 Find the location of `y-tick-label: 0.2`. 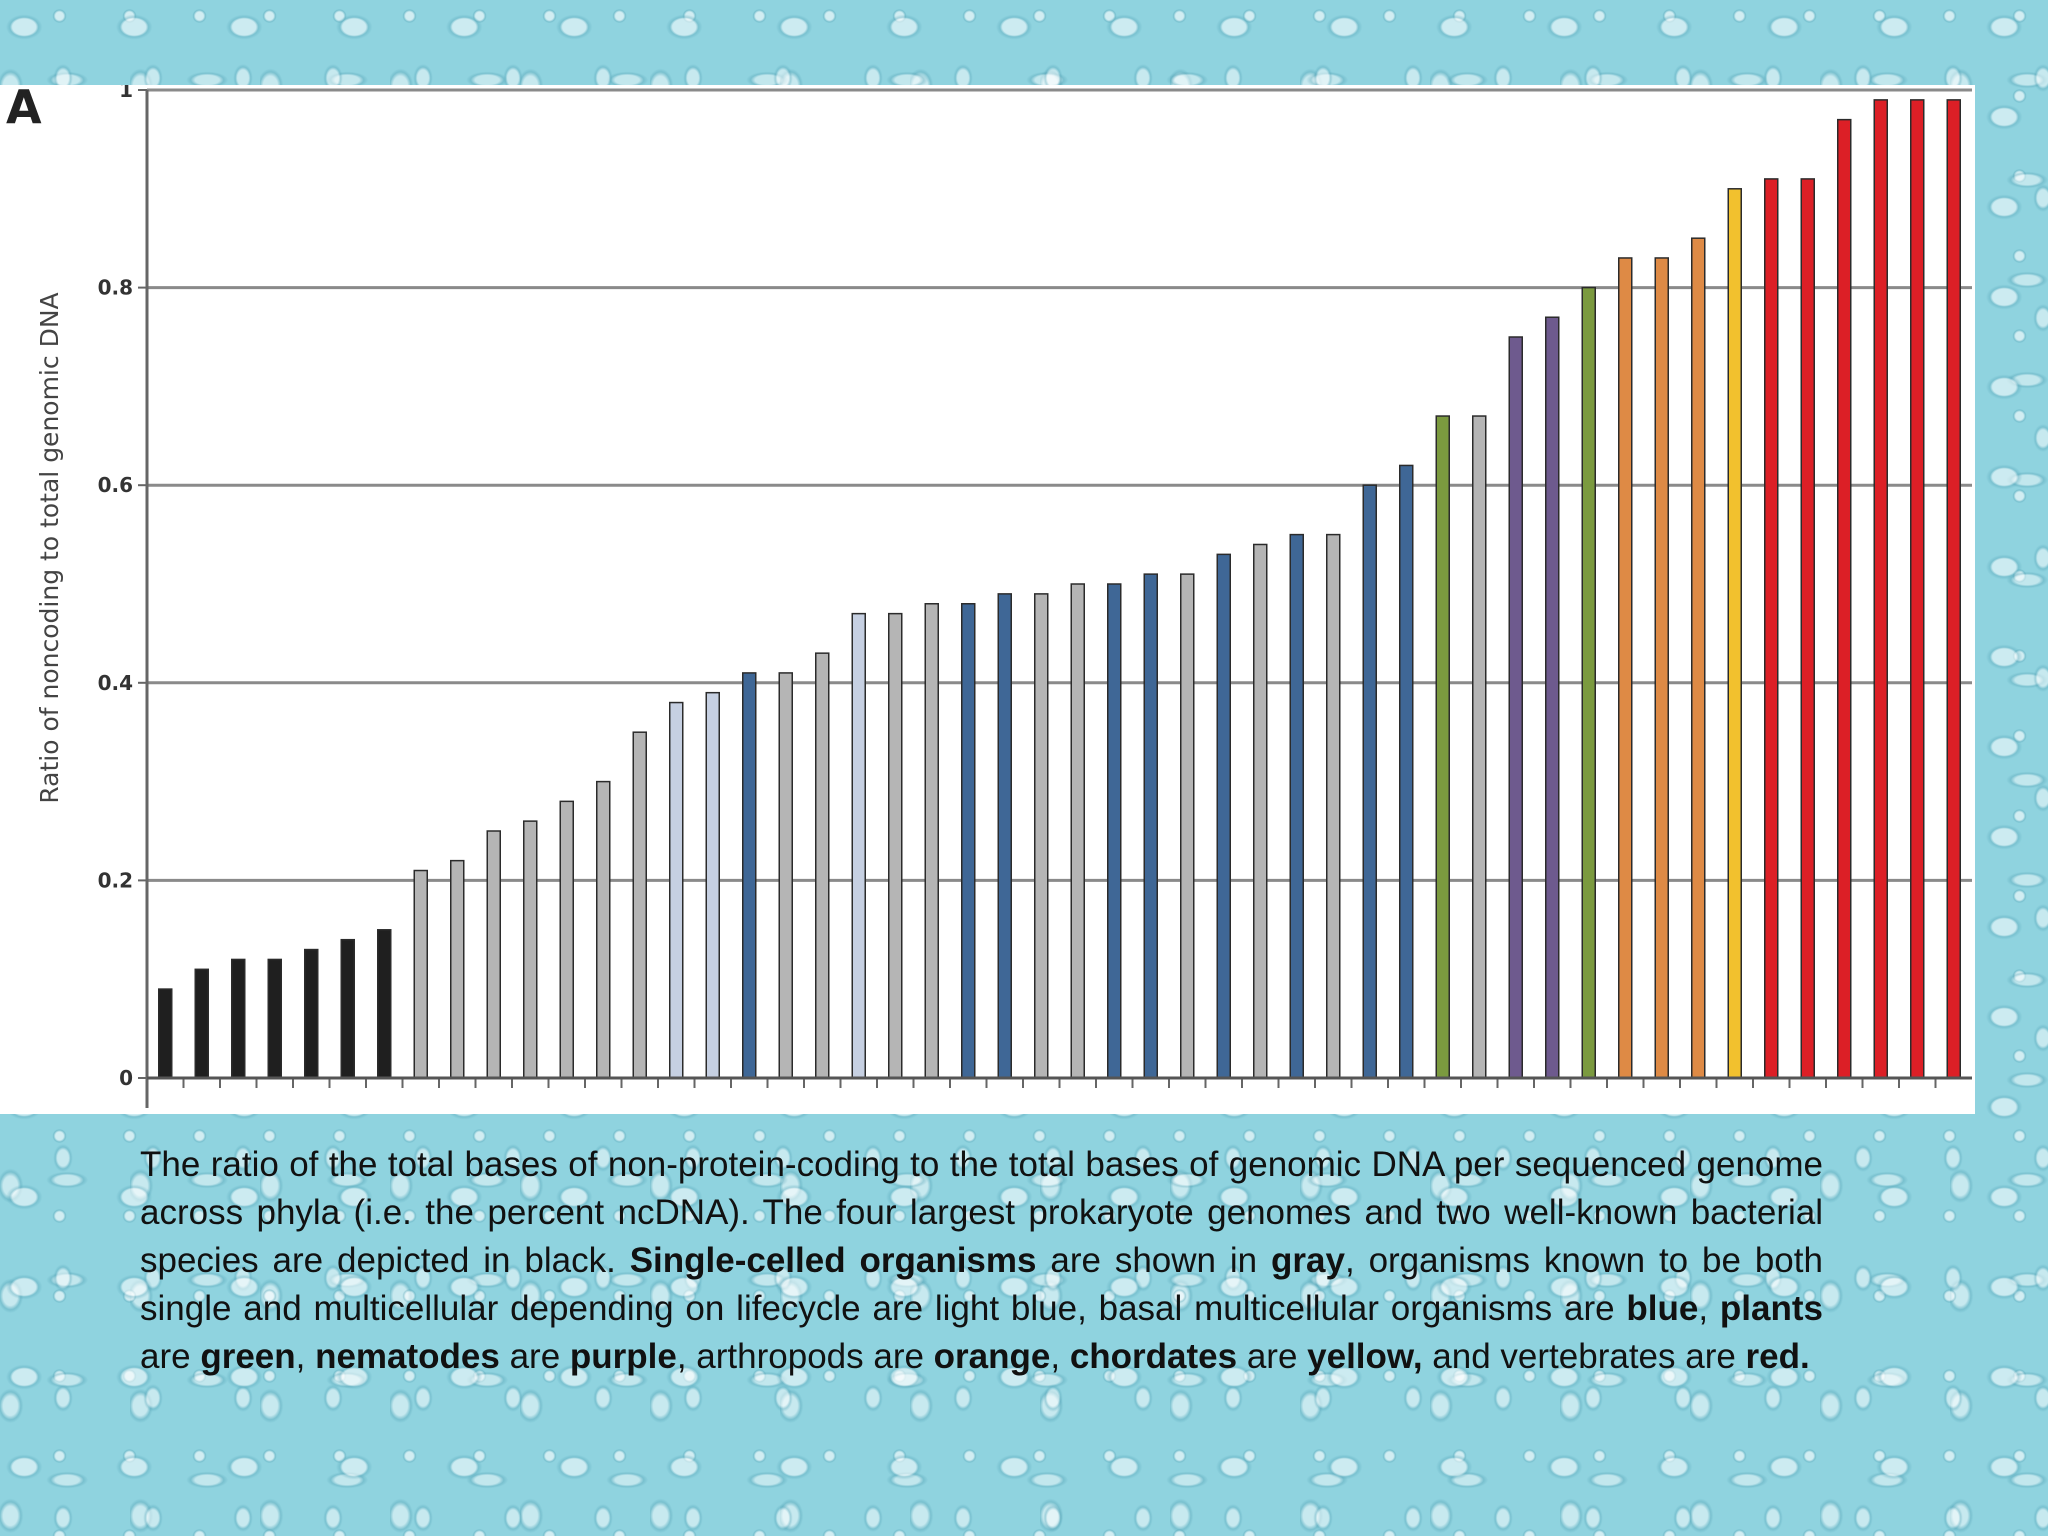

y-tick-label: 0.2 is located at coordinates (115, 880).